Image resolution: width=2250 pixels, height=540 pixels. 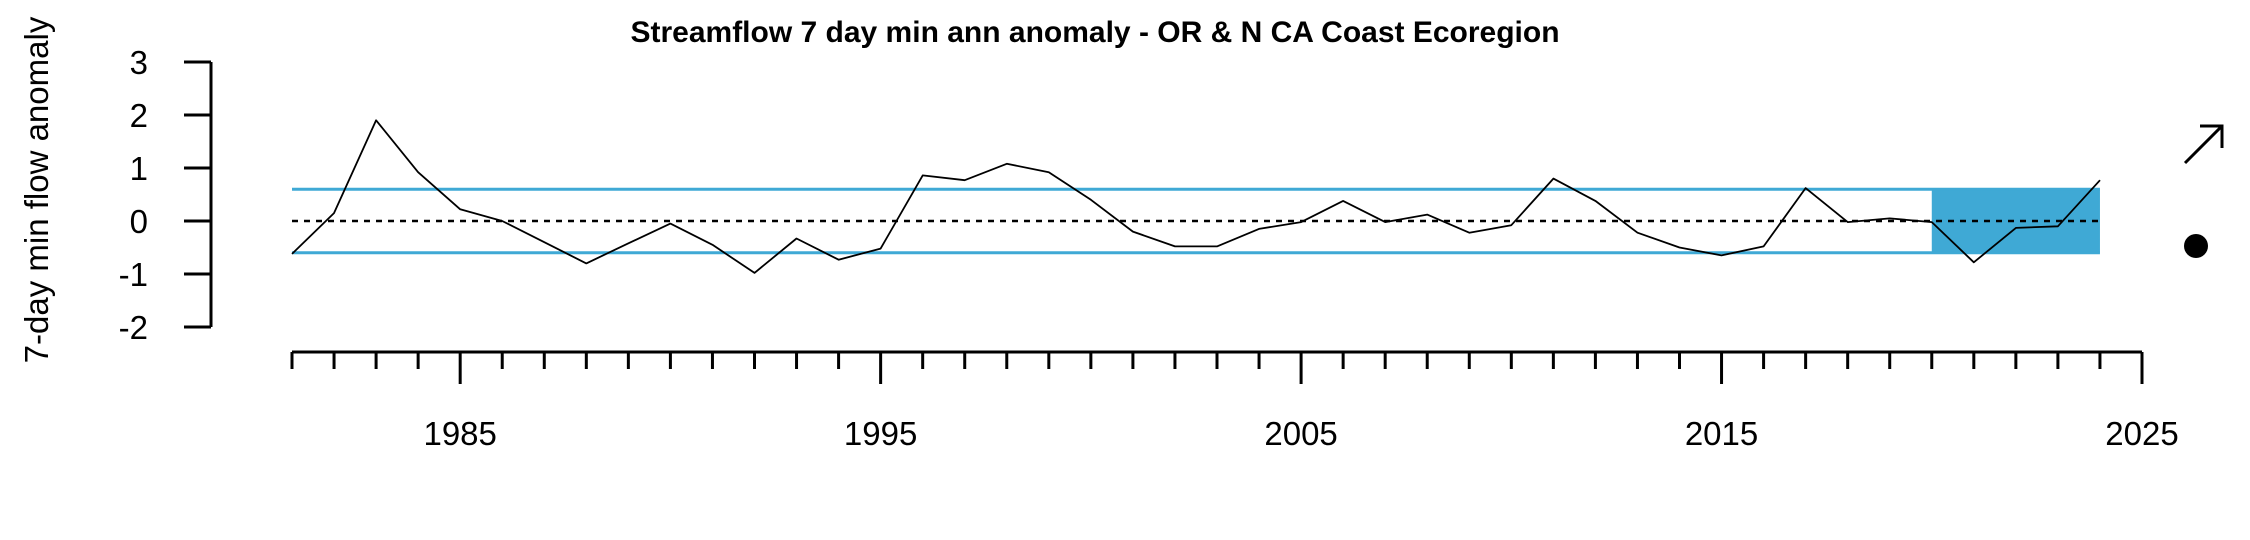 What do you see at coordinates (139, 115) in the screenshot?
I see `y-tick-label: 2` at bounding box center [139, 115].